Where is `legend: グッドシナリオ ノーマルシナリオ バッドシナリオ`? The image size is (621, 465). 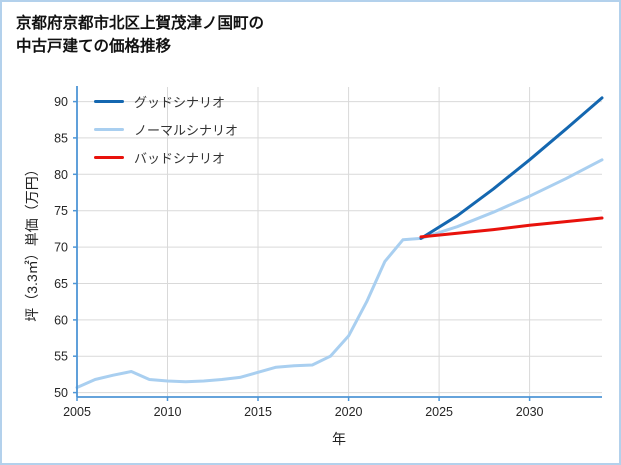 legend: グッドシナリオ ノーマルシナリオ バッドシナリオ is located at coordinates (166, 129).